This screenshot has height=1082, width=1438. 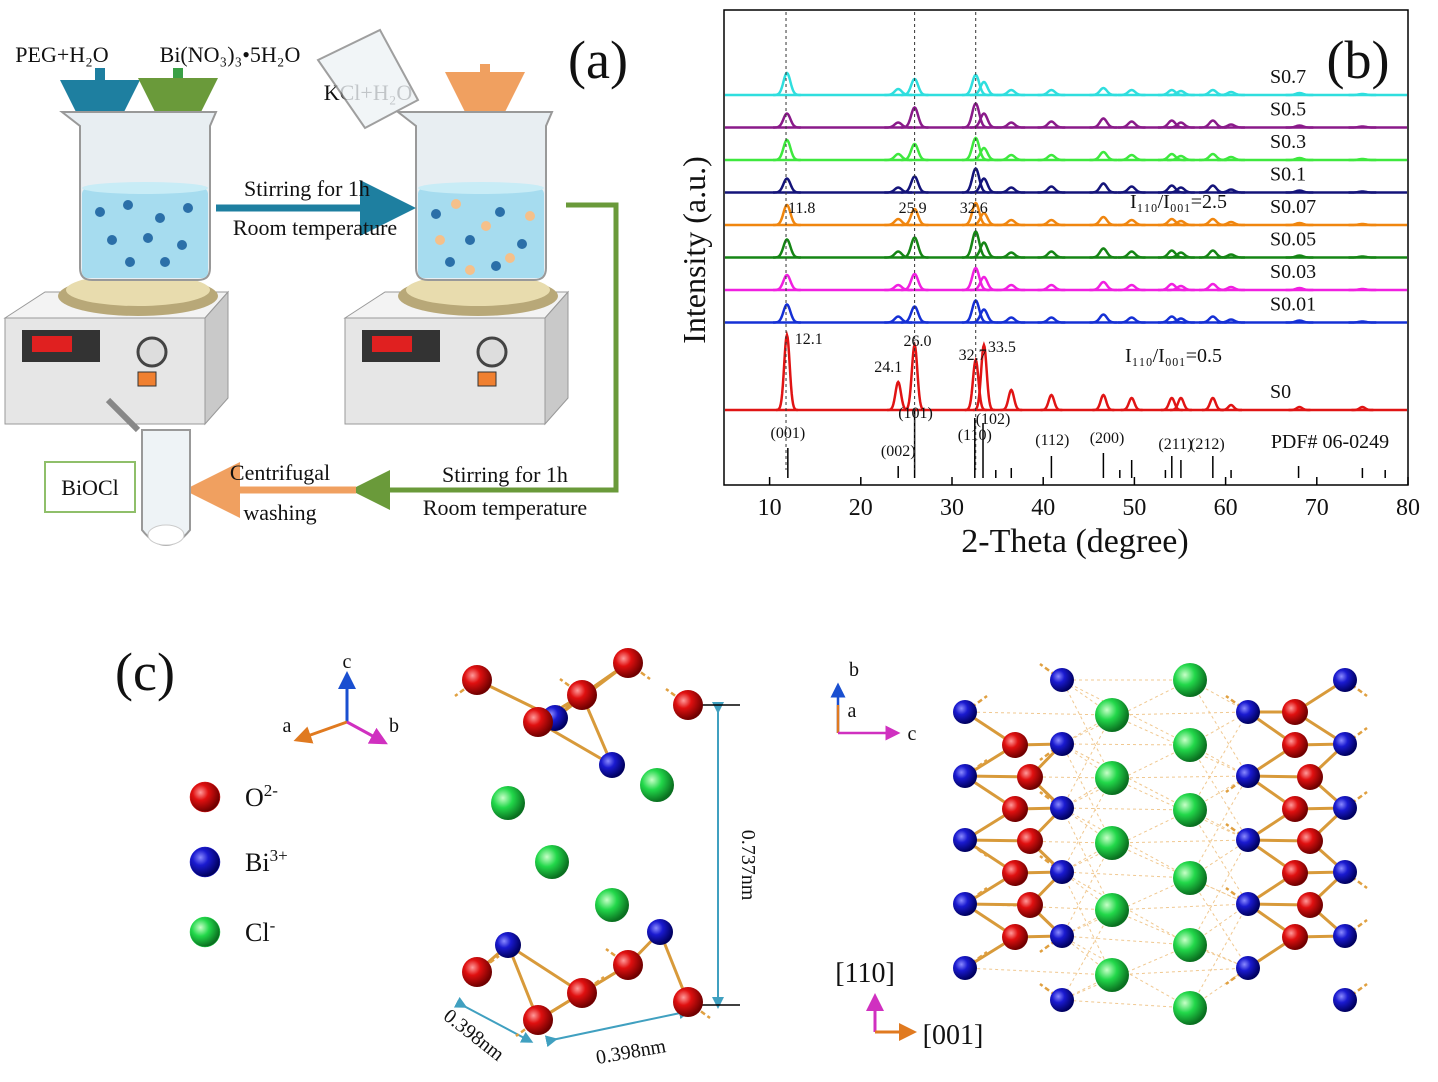 I want to click on peak-label: 33.5, so click(x=1002, y=347).